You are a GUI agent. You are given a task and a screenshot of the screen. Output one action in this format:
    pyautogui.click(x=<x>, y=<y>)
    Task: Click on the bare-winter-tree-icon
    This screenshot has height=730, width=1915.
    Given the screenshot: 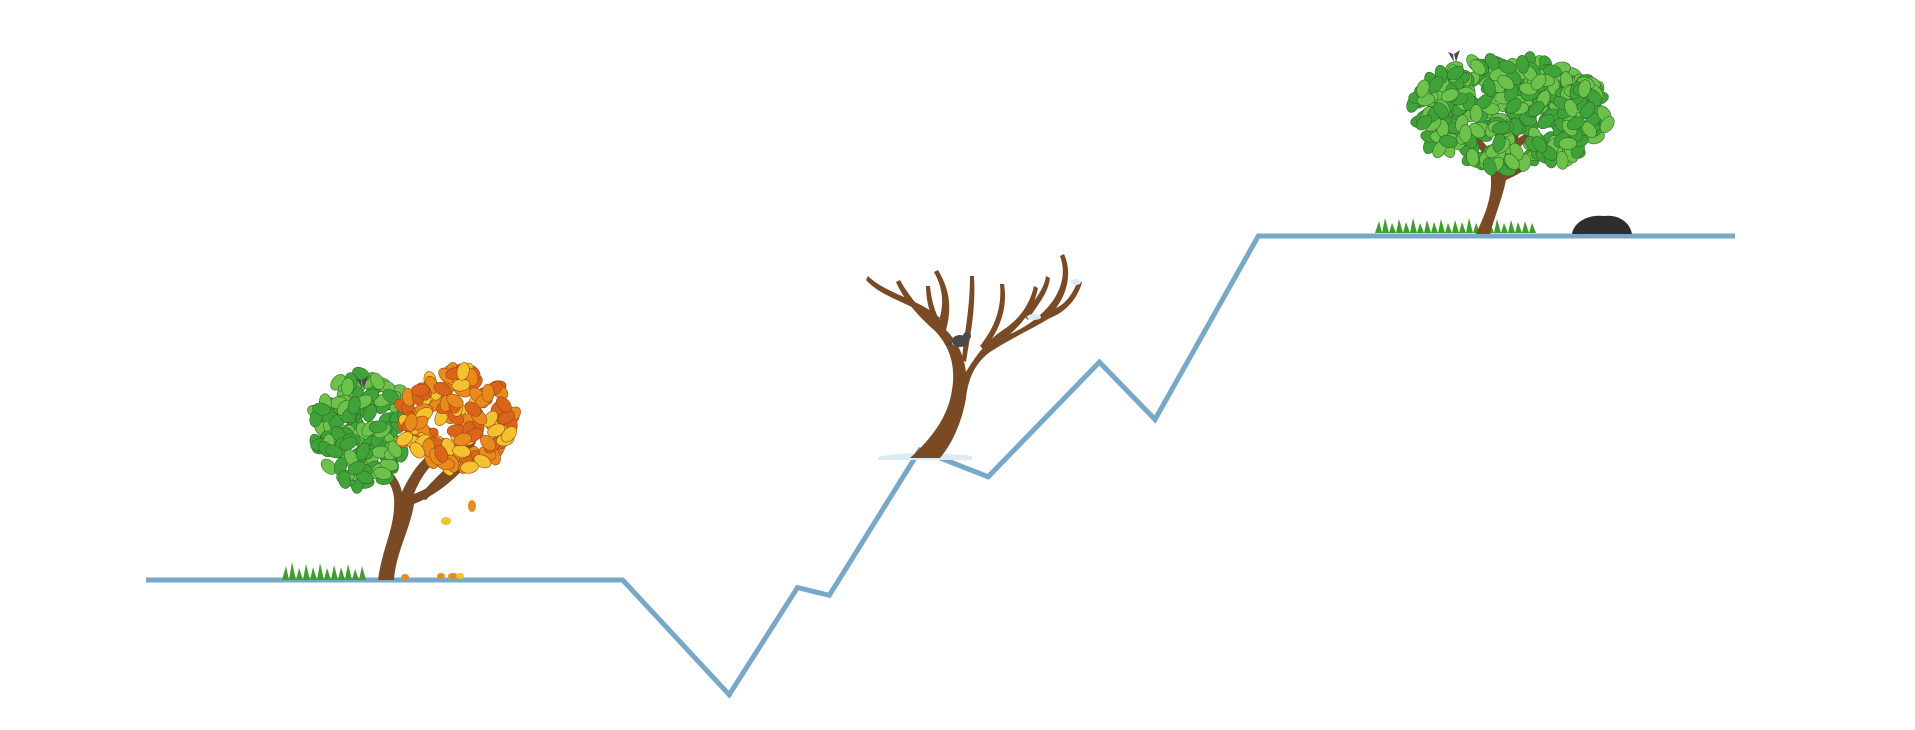 What is the action you would take?
    pyautogui.click(x=974, y=357)
    